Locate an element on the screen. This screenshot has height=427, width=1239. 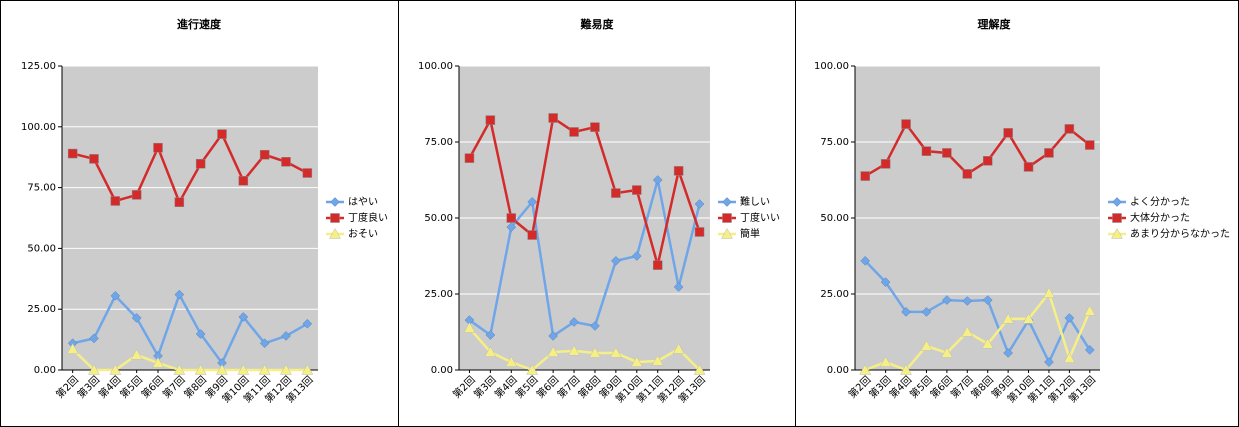
legend-label: よく分かった is located at coordinates (1160, 202).